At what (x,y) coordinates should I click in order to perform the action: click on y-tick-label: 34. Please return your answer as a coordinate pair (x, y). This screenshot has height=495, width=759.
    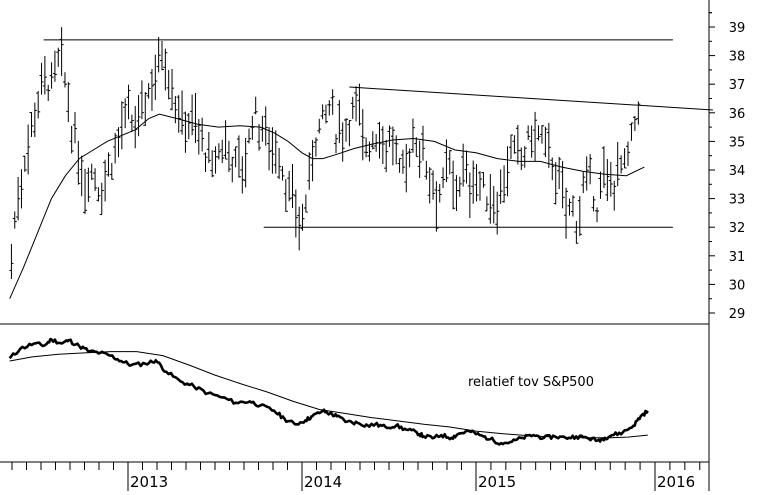
    Looking at the image, I should click on (737, 171).